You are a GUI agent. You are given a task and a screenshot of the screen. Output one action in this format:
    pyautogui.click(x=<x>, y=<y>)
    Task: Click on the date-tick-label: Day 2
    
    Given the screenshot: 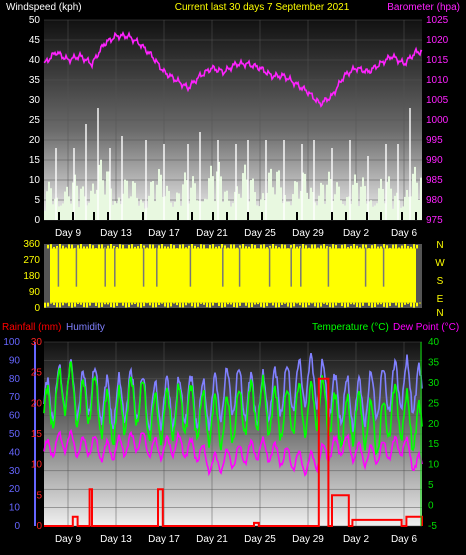 What is the action you would take?
    pyautogui.click(x=356, y=539)
    